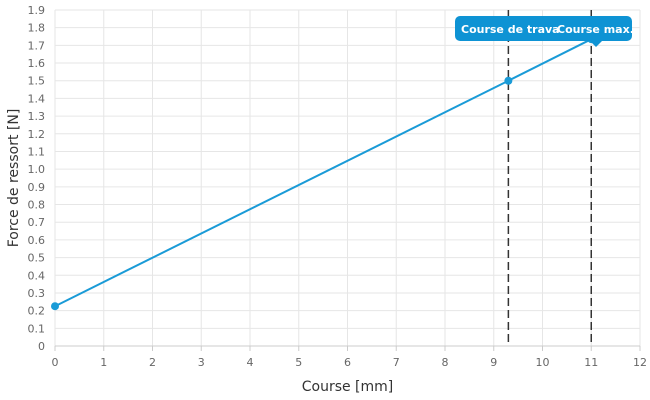  What do you see at coordinates (37, 151) in the screenshot?
I see `y-tick-label: 1.1` at bounding box center [37, 151].